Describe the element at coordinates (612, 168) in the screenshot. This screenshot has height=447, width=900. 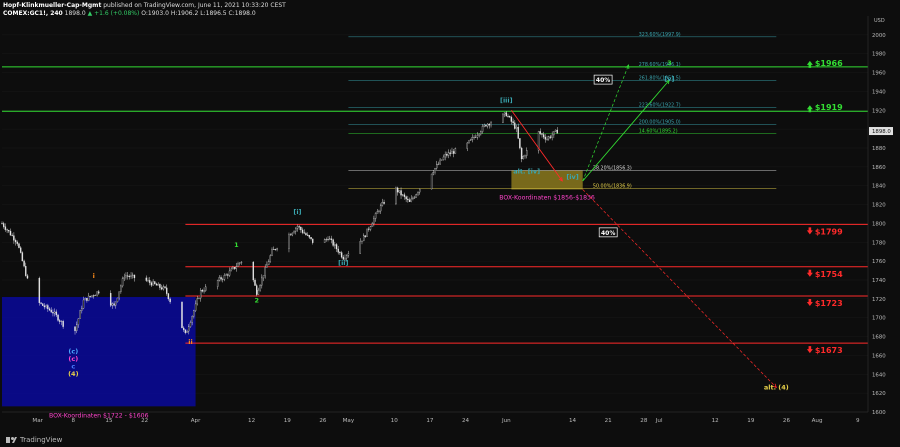
I see `fib-label: 38.20%(1856.3)` at that location.